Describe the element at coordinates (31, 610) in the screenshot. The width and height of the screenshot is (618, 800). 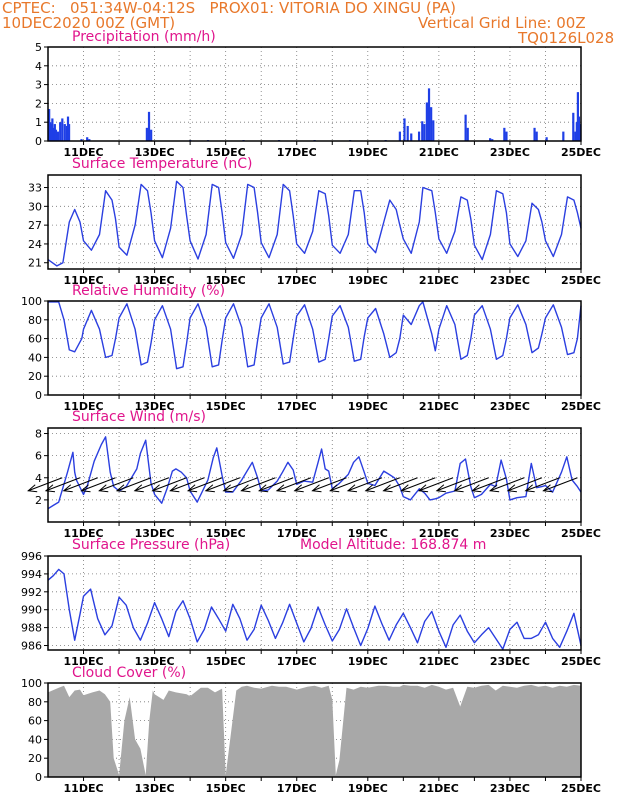
I see `y-tick-label: 990` at that location.